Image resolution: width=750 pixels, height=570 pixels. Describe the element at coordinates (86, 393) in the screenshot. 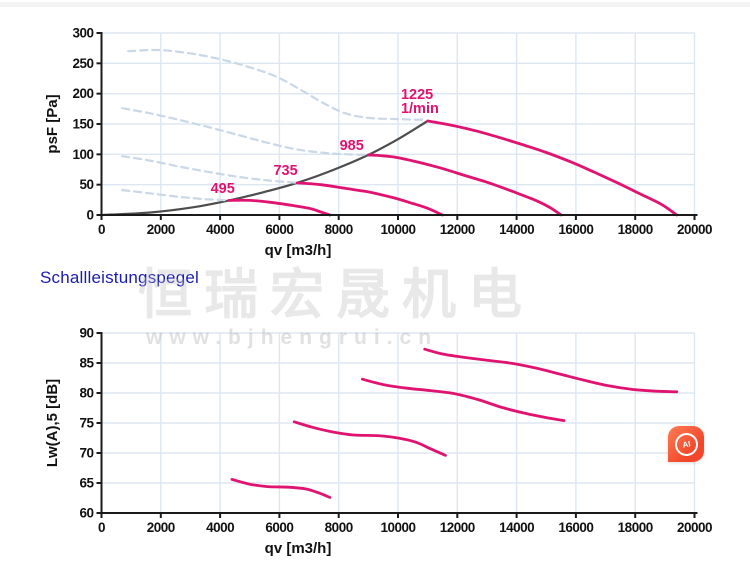

I see `y-tick-label: 80` at that location.